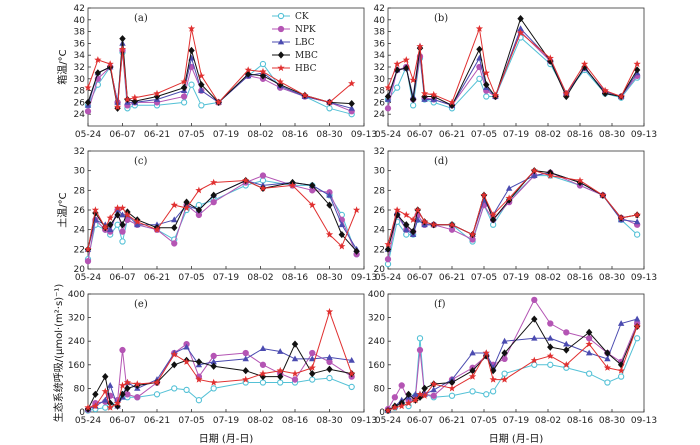 The image size is (700, 445). I want to click on x-axis-label: 日期 (月-日), so click(226, 439).